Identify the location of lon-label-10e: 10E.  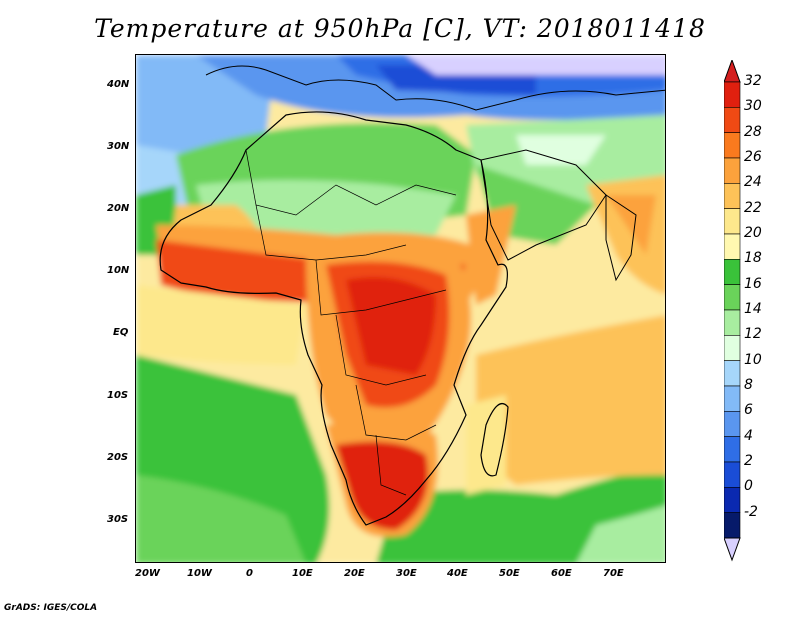
(302, 573).